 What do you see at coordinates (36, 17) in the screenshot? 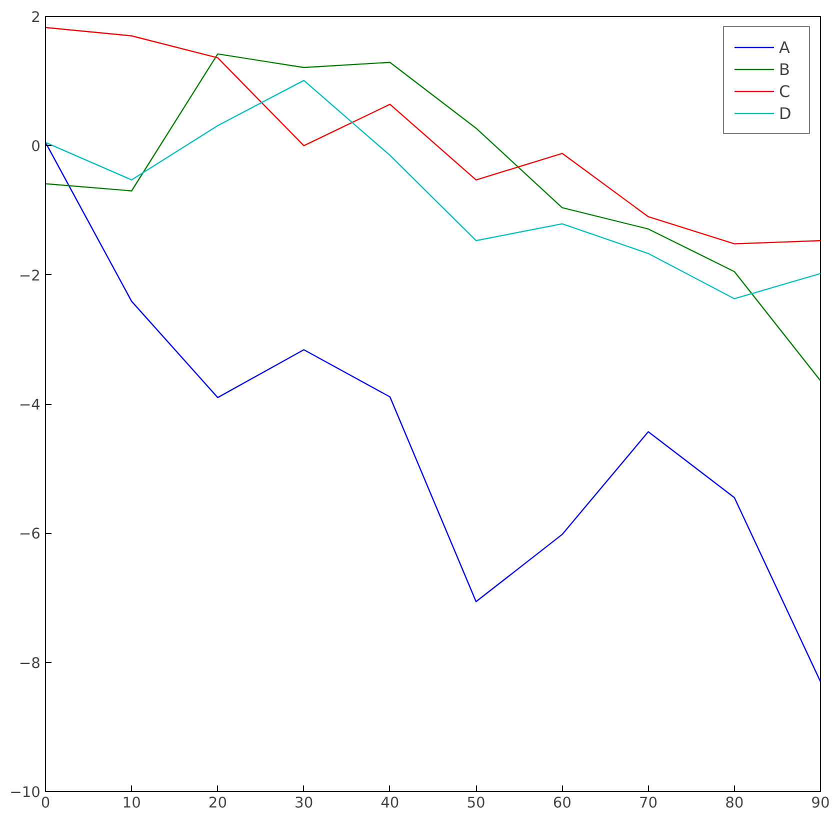
I see `y-tick-label: 2` at bounding box center [36, 17].